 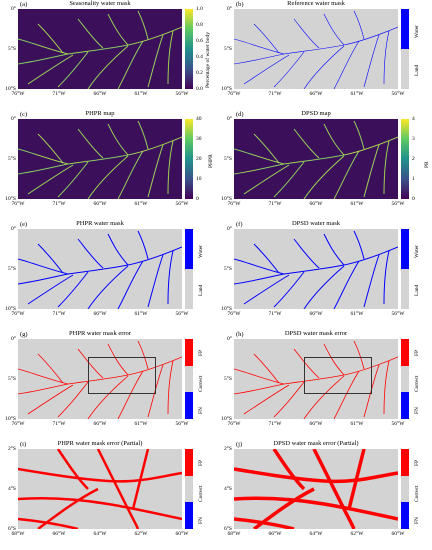 I want to click on panel-title: PHPR water mask, so click(x=100, y=223).